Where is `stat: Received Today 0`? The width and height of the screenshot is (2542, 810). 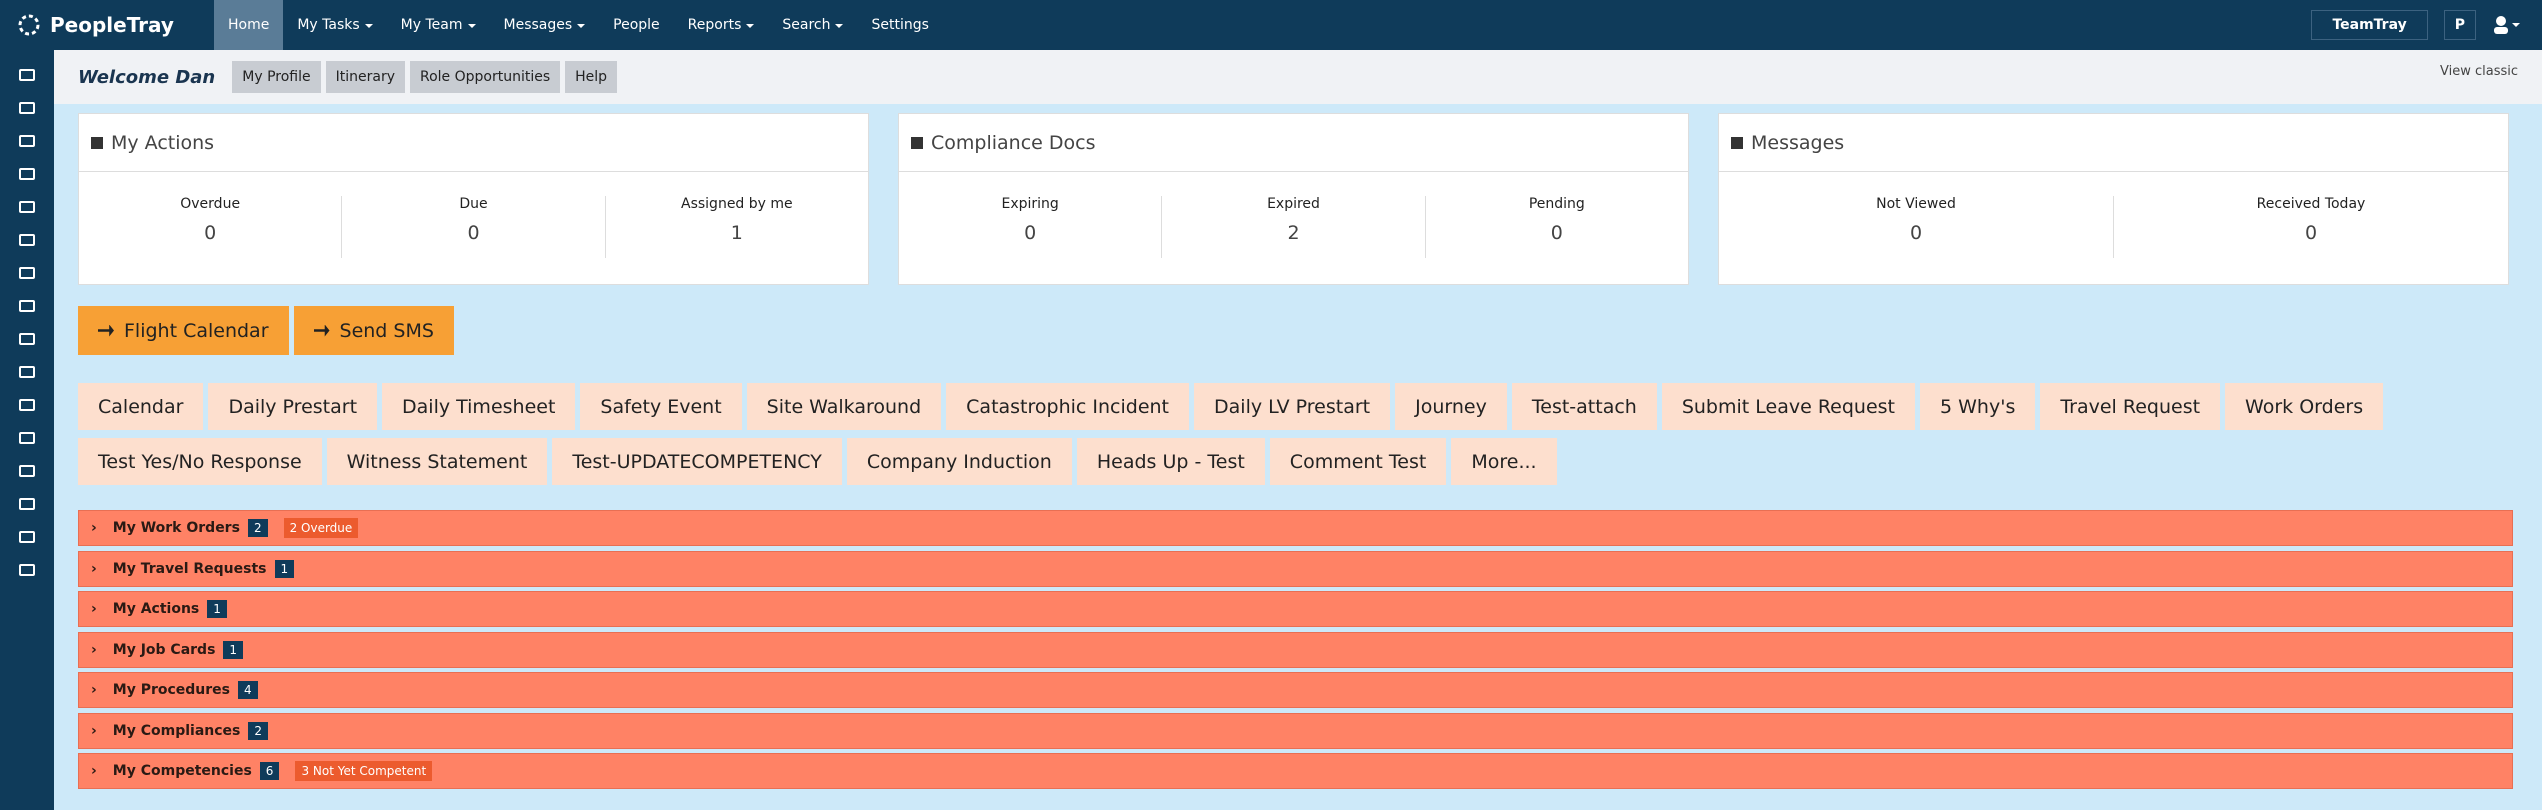
stat: Received Today 0 is located at coordinates (2310, 227).